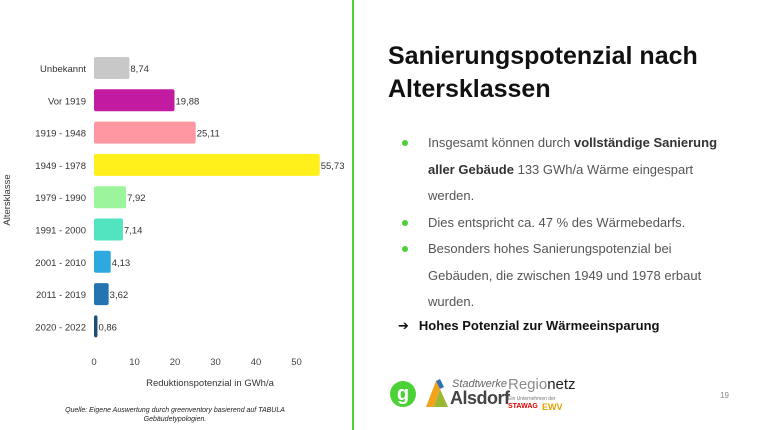 This screenshot has width=768, height=430. I want to click on data-label: 19,88, so click(188, 101).